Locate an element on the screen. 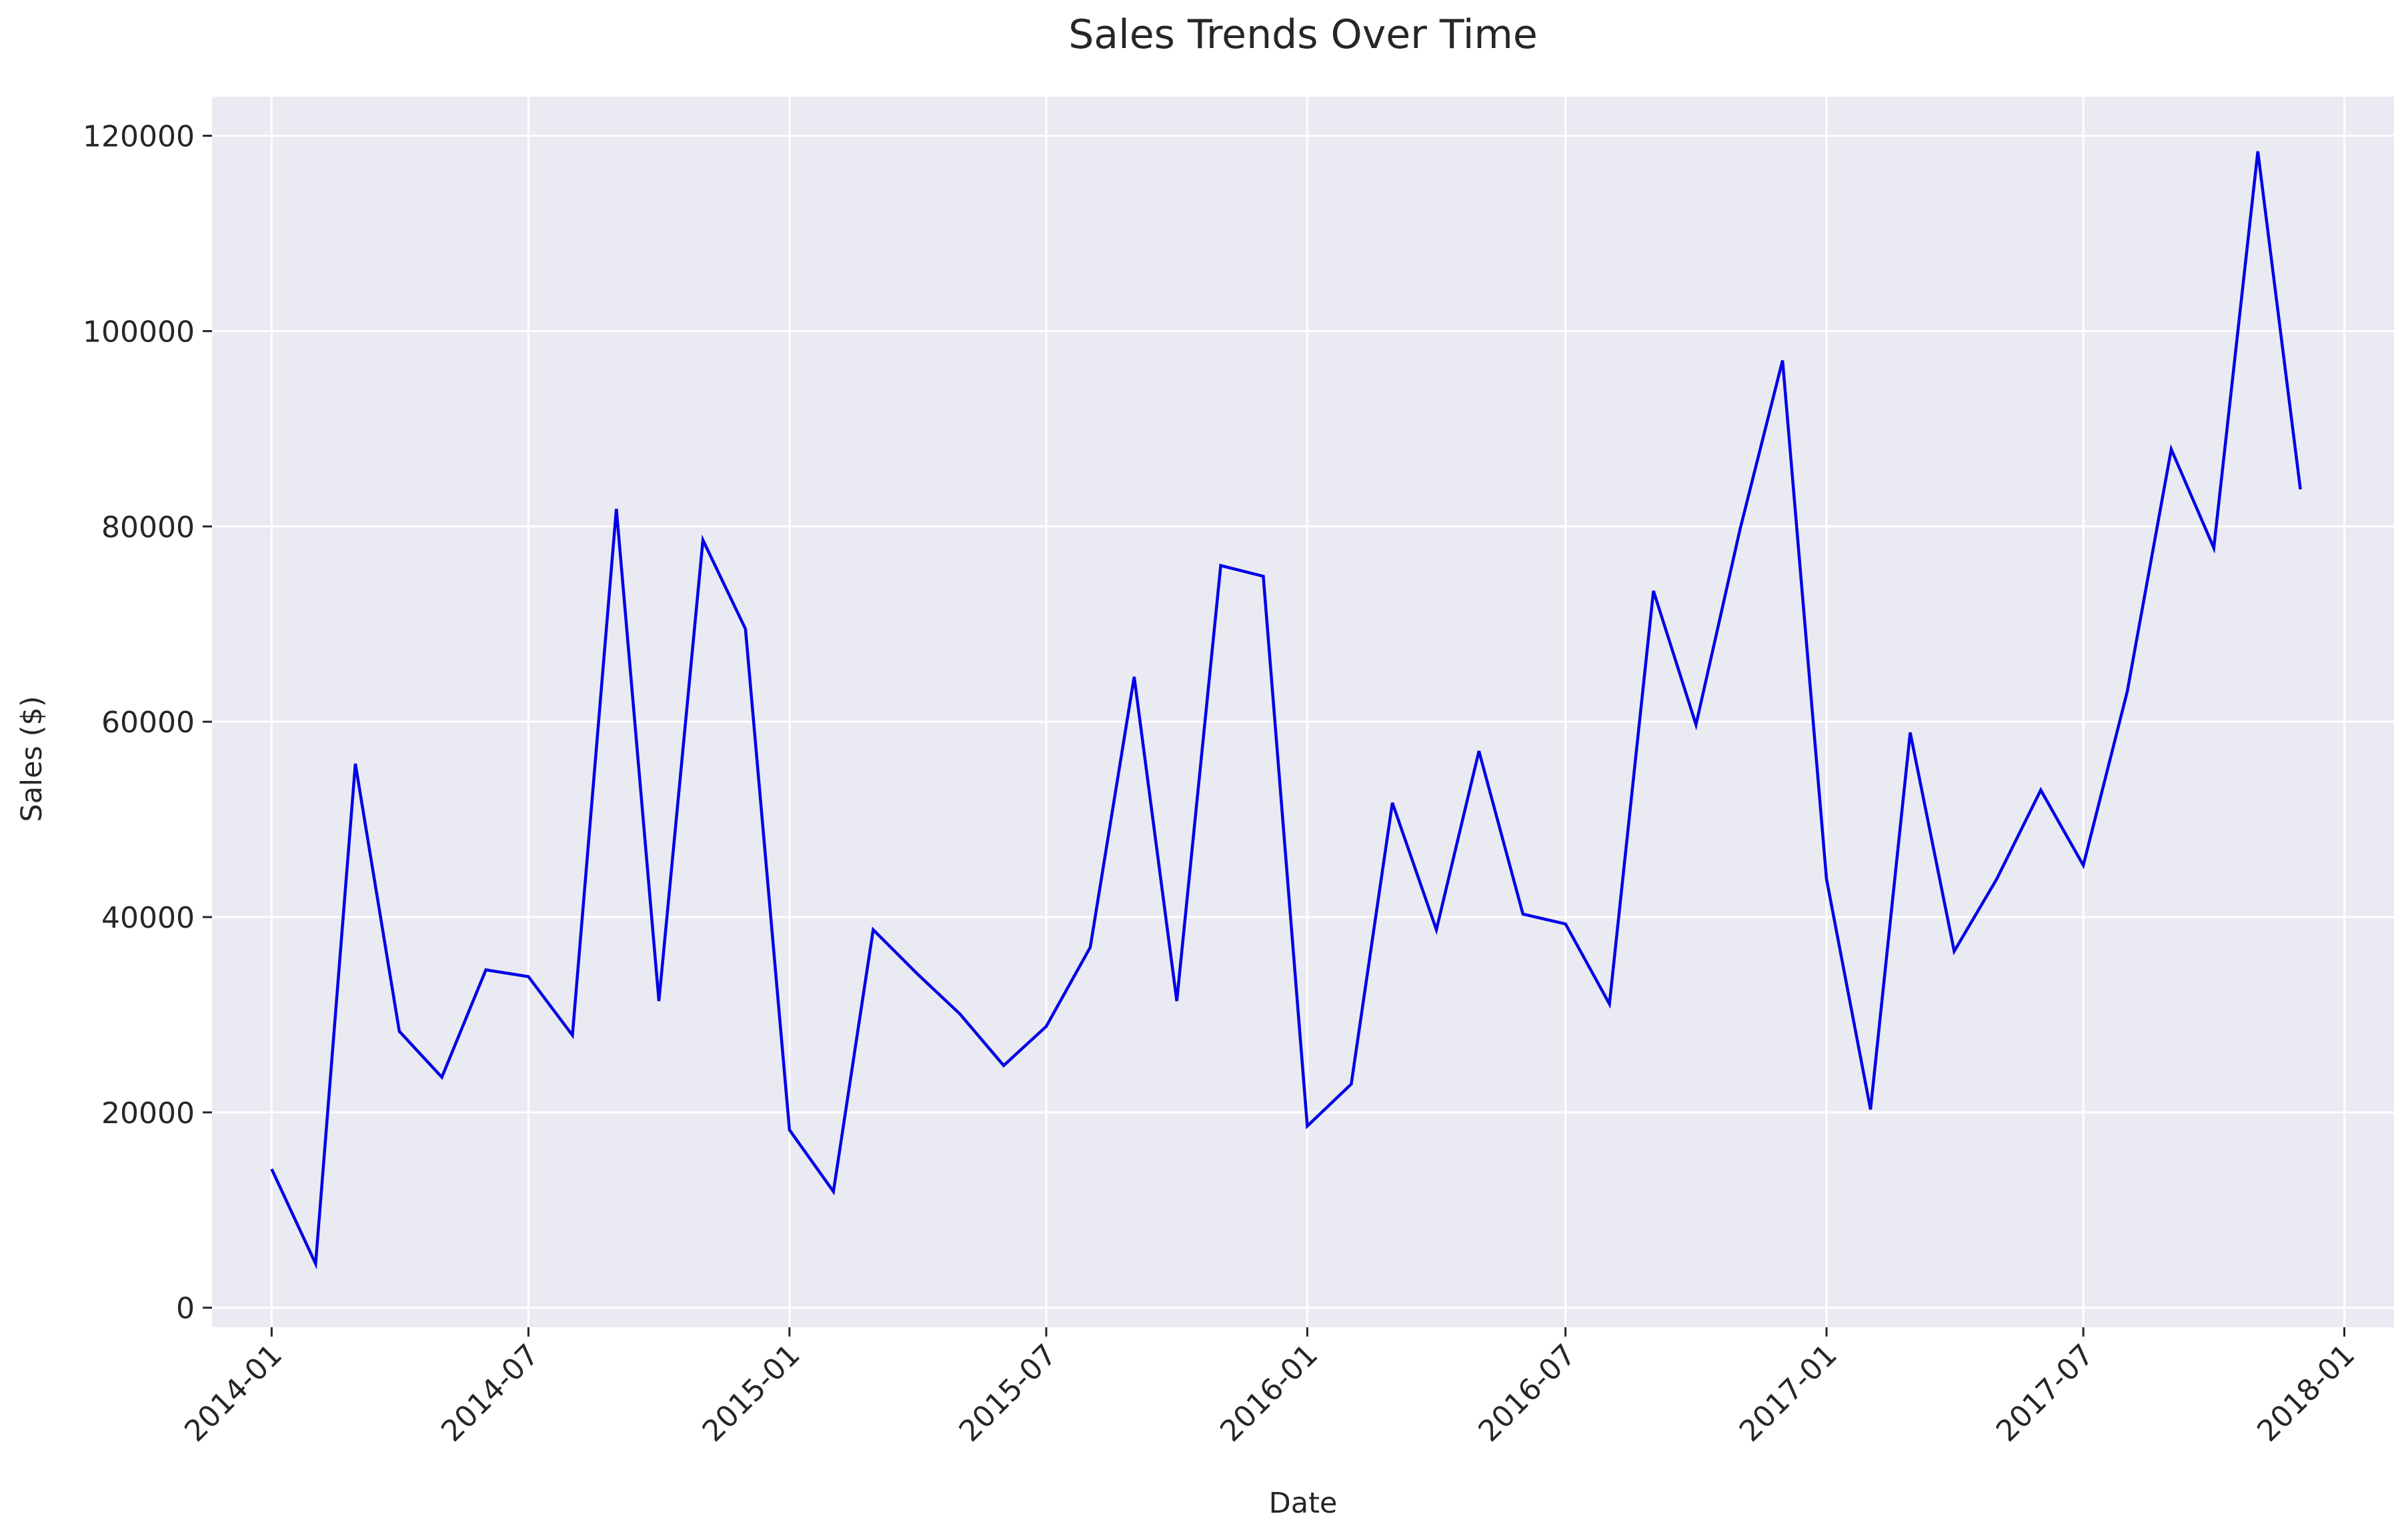 The height and width of the screenshot is (1536, 2408). y-tick-label: 0 is located at coordinates (186, 1309).